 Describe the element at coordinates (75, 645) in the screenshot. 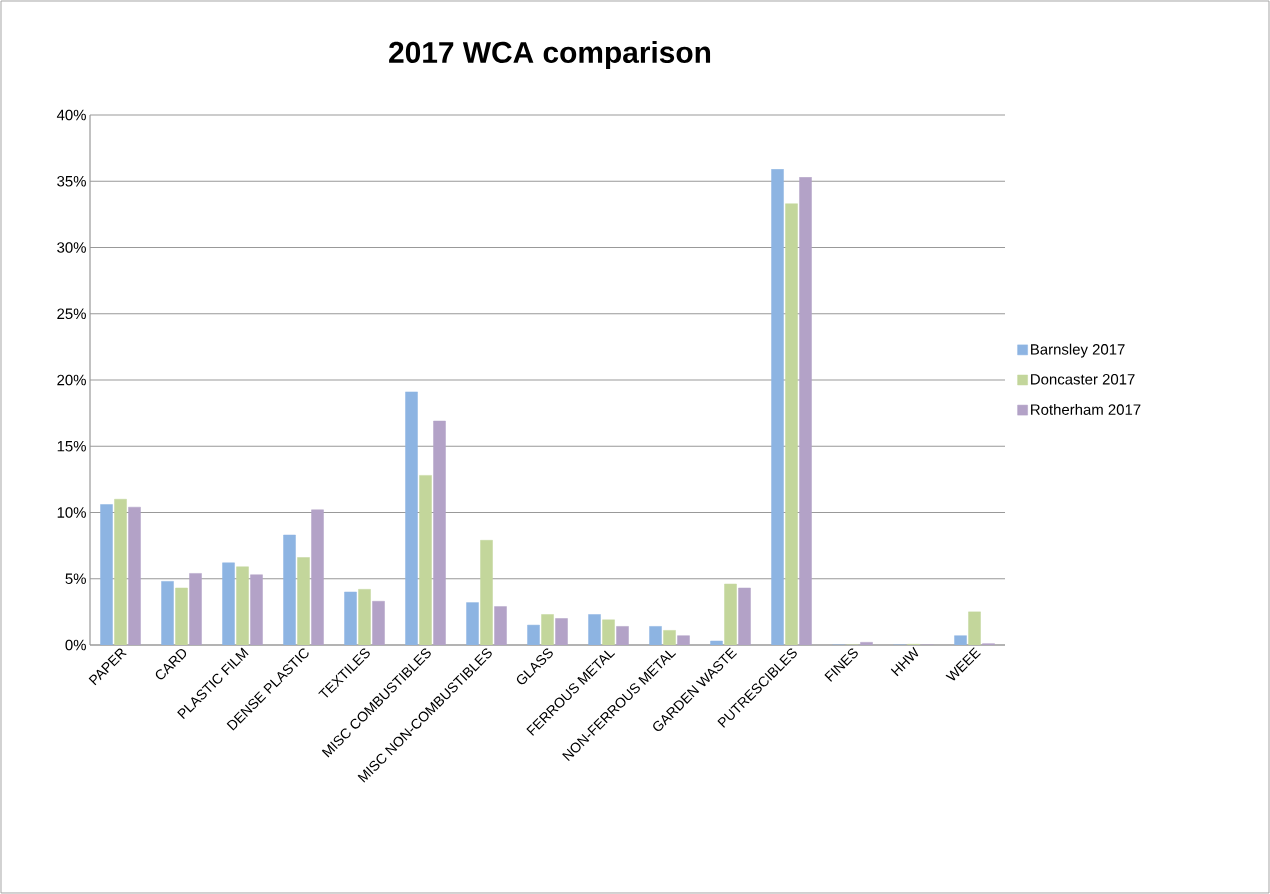

I see `y-tick-label: 0%` at that location.